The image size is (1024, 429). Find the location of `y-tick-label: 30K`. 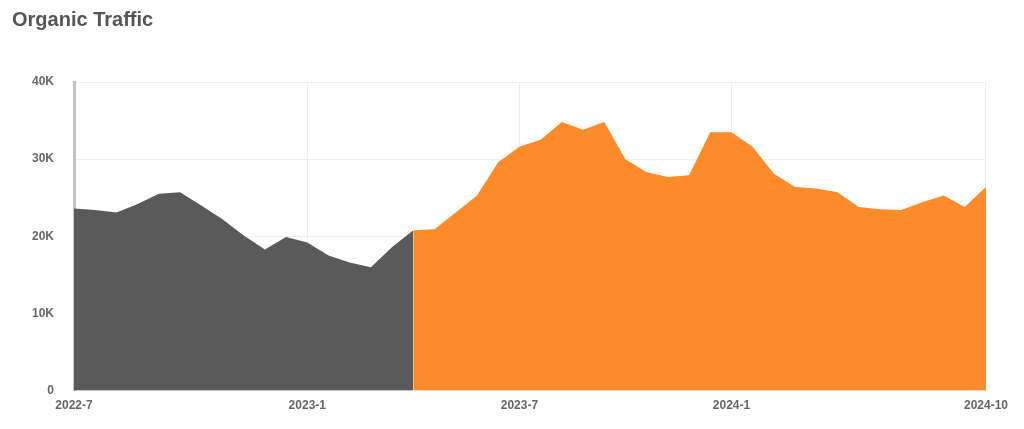

y-tick-label: 30K is located at coordinates (43, 158).